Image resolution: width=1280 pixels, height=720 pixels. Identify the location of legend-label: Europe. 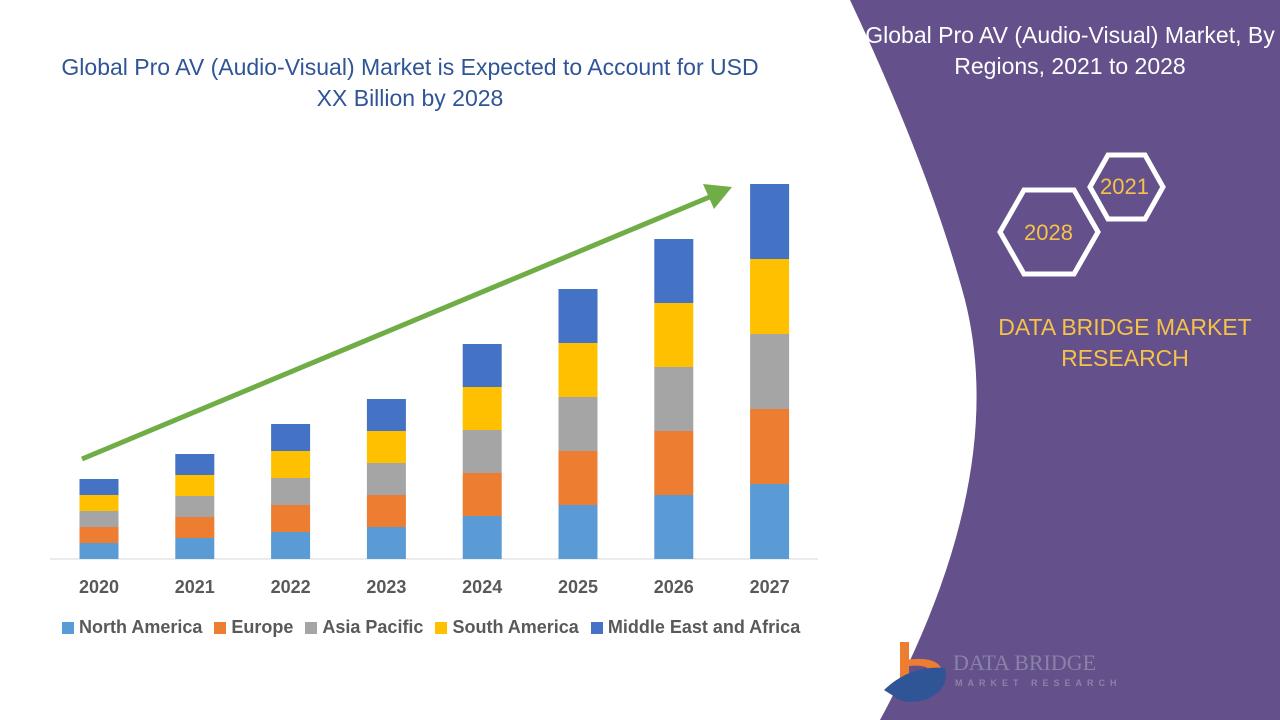
(262, 627).